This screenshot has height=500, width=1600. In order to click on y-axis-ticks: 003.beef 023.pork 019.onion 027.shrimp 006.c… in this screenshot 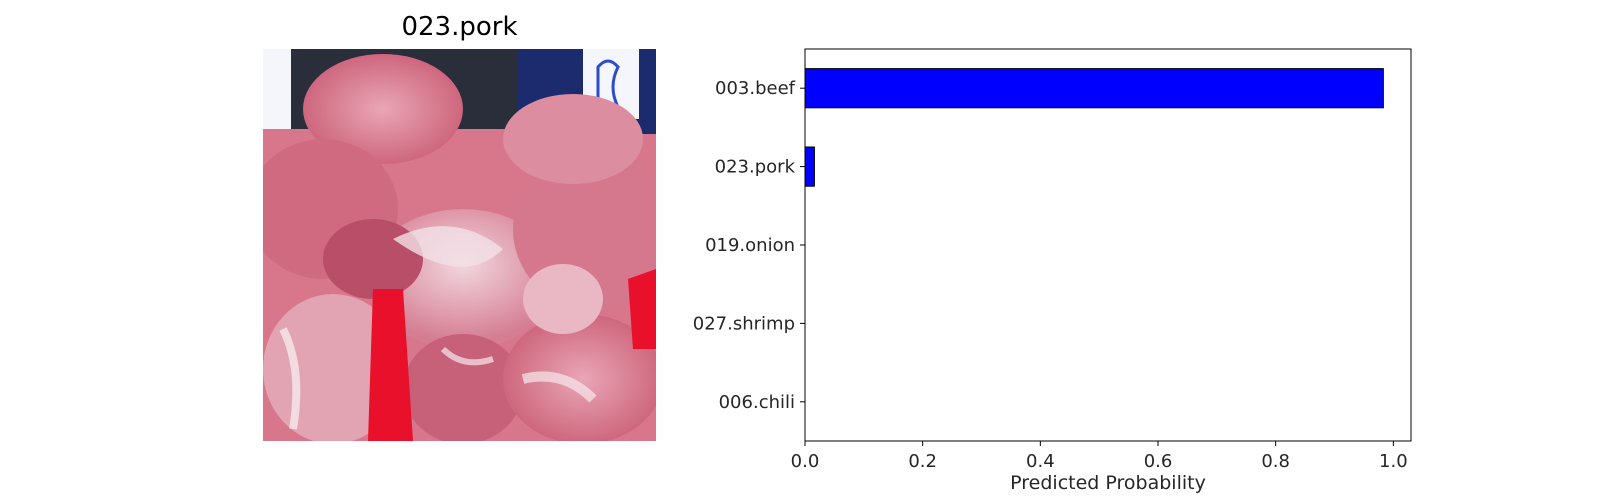, I will do `click(749, 245)`.